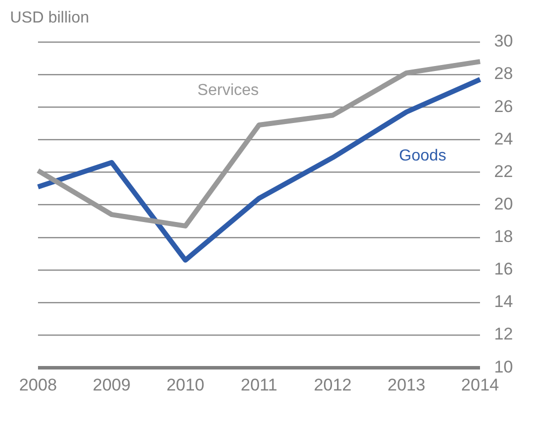 This screenshot has width=539, height=432. What do you see at coordinates (422, 155) in the screenshot?
I see `series-label: Goods` at bounding box center [422, 155].